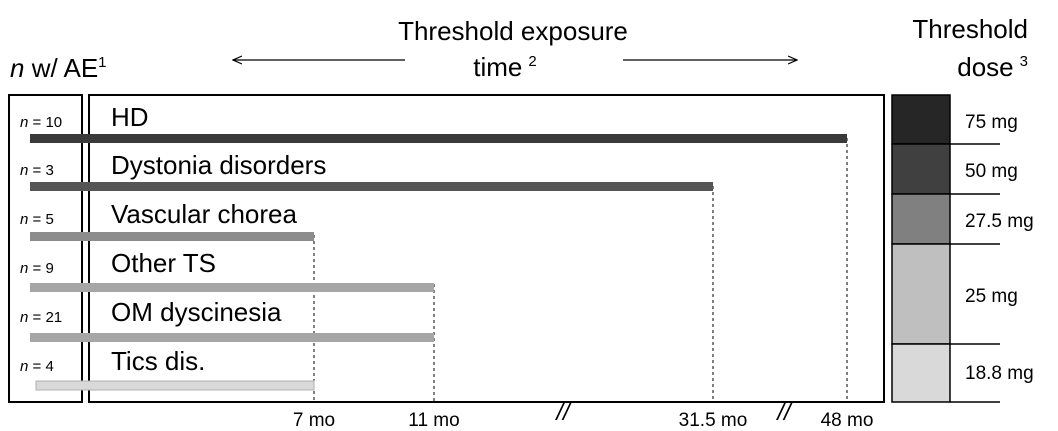  Describe the element at coordinates (1024, 61) in the screenshot. I see `dose-sup: 3` at that location.